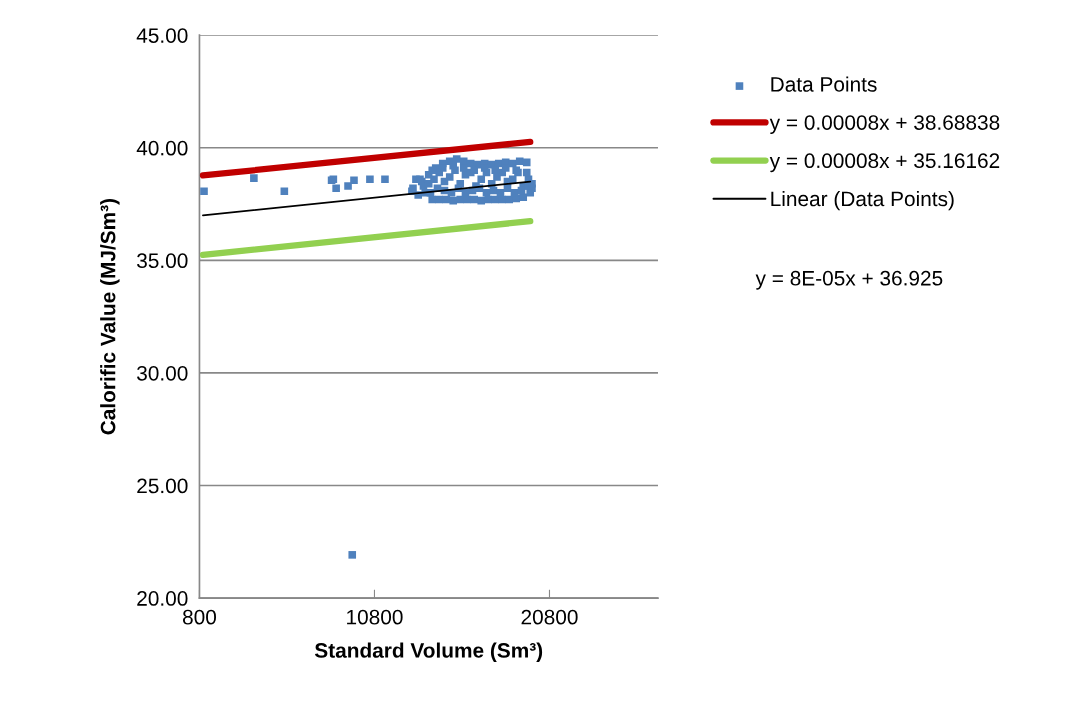 Image resolution: width=1084 pixels, height=718 pixels. Describe the element at coordinates (162, 35) in the screenshot. I see `y-tick-label: 45.00` at that location.